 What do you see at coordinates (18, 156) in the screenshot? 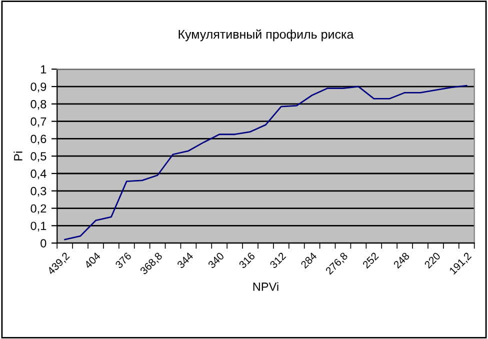
I see `y-axis-title: Pi` at bounding box center [18, 156].